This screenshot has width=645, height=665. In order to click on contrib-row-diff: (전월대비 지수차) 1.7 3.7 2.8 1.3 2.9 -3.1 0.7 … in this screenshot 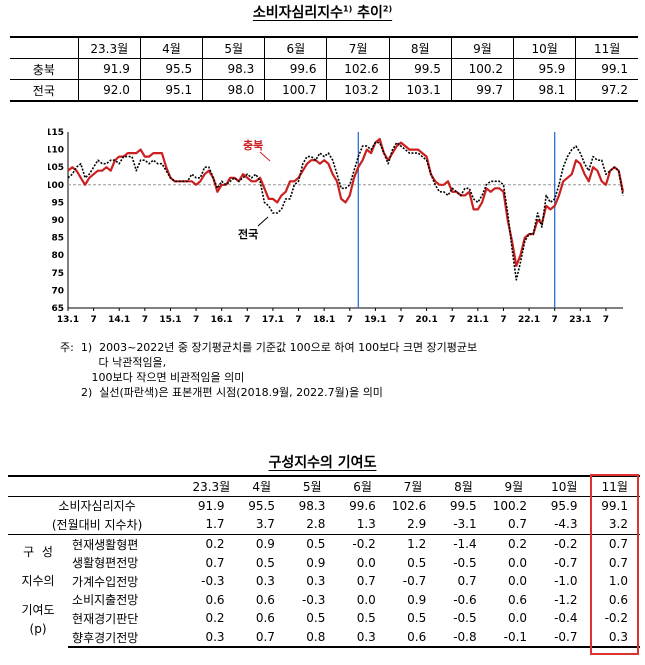, I will do `click(324, 525)`.